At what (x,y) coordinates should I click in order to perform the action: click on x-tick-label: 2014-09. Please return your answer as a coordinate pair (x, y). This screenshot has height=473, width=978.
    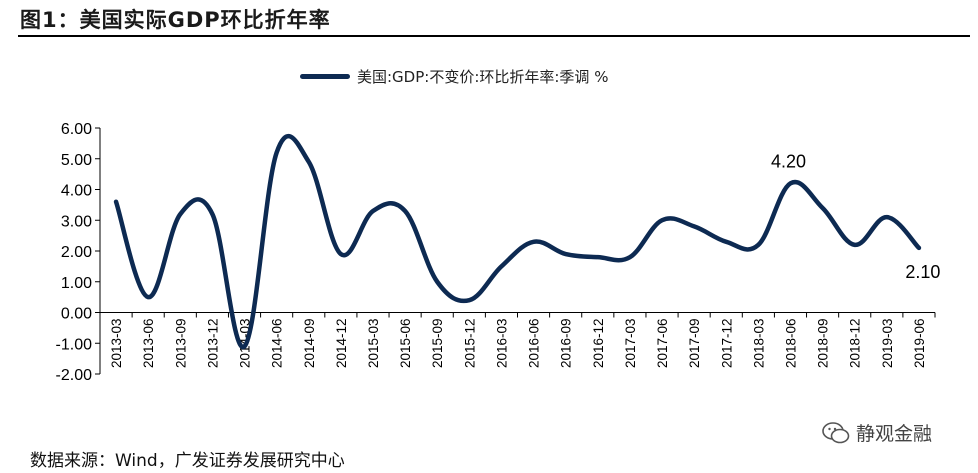
    Looking at the image, I should click on (309, 344).